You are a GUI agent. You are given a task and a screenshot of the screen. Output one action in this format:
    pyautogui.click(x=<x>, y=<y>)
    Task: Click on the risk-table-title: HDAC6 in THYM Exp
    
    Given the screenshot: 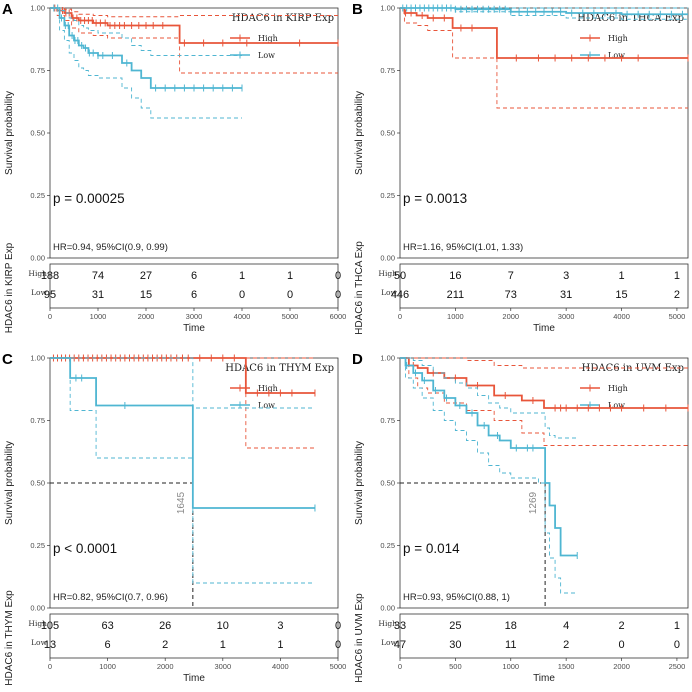 What is the action you would take?
    pyautogui.click(x=9, y=638)
    